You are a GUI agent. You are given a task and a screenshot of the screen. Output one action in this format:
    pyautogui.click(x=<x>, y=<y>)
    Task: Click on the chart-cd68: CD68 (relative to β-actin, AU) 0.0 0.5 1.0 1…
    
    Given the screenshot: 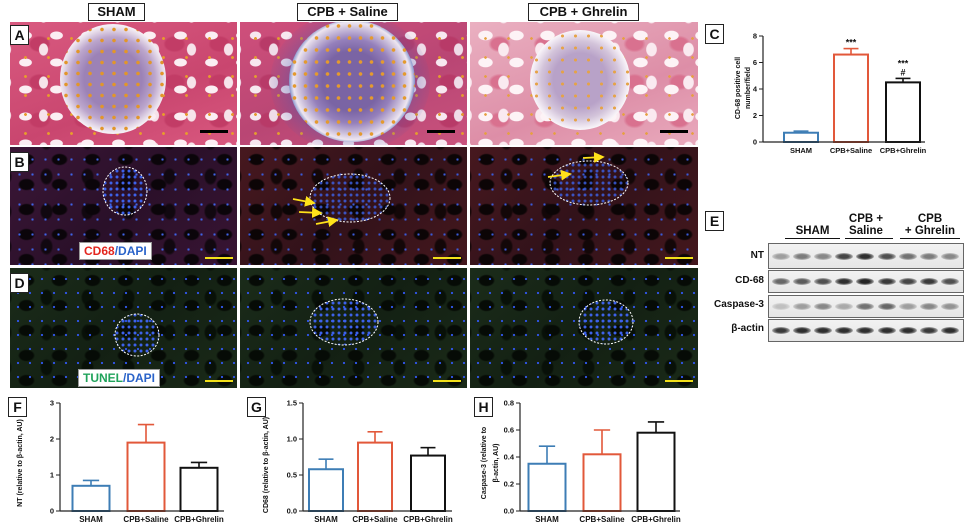 What is the action you would take?
    pyautogui.click(x=358, y=461)
    